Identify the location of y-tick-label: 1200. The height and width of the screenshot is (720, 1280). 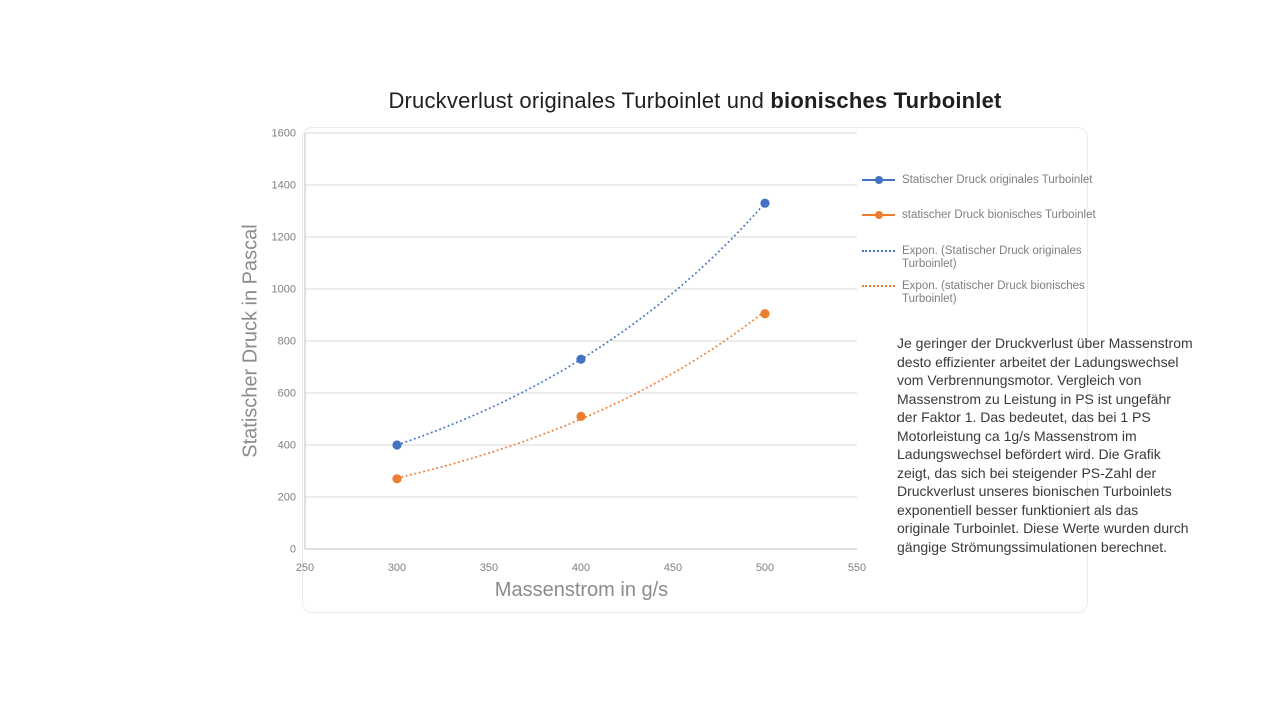
(284, 238).